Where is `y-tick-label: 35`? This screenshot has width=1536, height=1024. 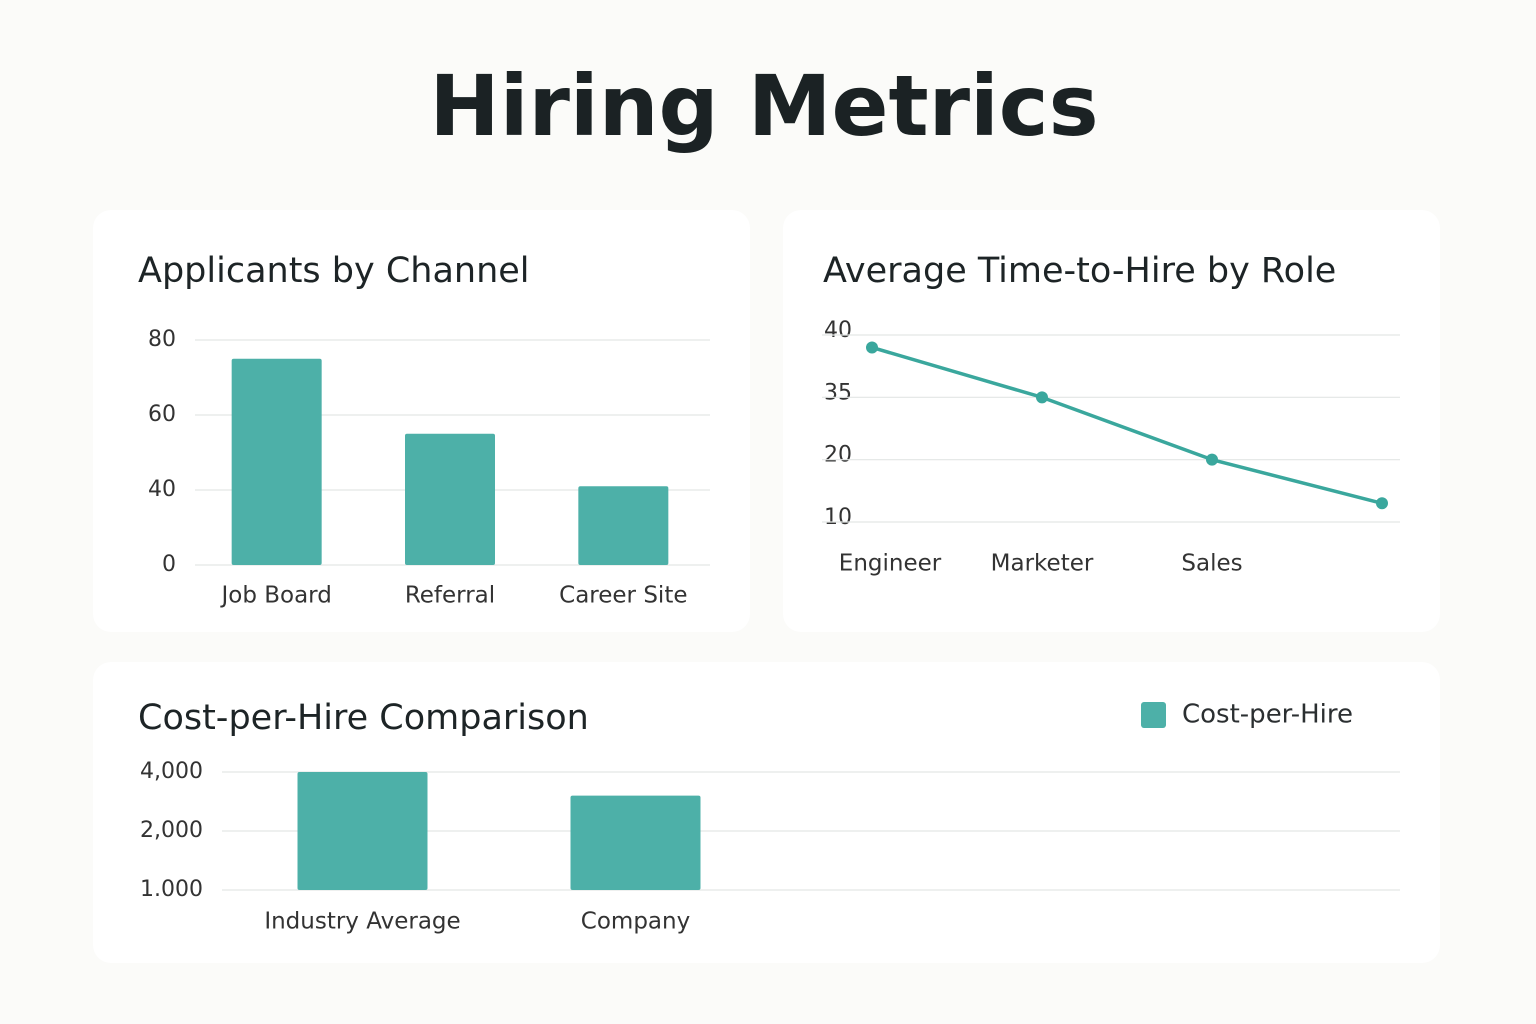
y-tick-label: 35 is located at coordinates (838, 392).